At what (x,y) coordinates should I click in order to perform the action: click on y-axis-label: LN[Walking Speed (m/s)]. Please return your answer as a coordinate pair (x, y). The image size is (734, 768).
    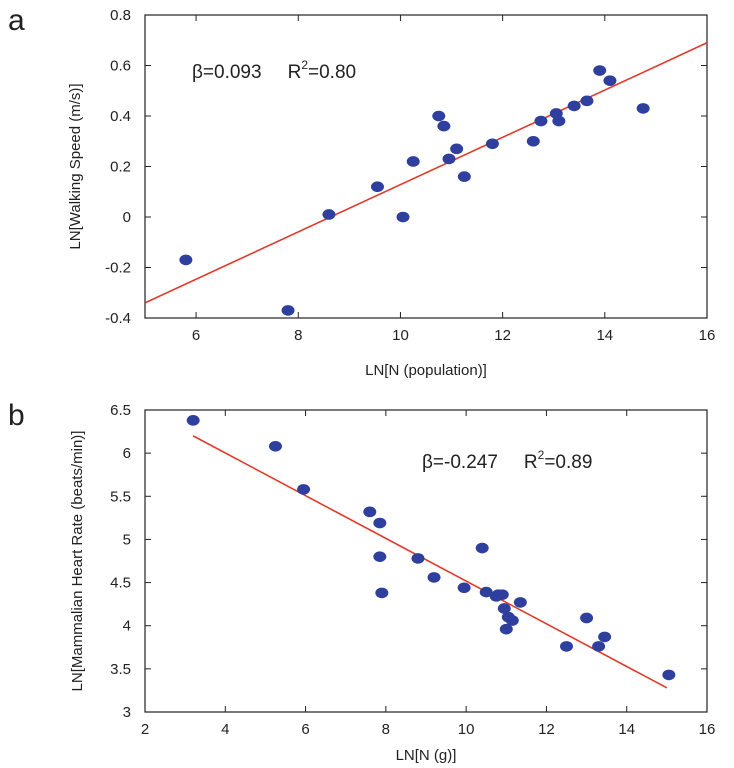
    Looking at the image, I should click on (75, 166).